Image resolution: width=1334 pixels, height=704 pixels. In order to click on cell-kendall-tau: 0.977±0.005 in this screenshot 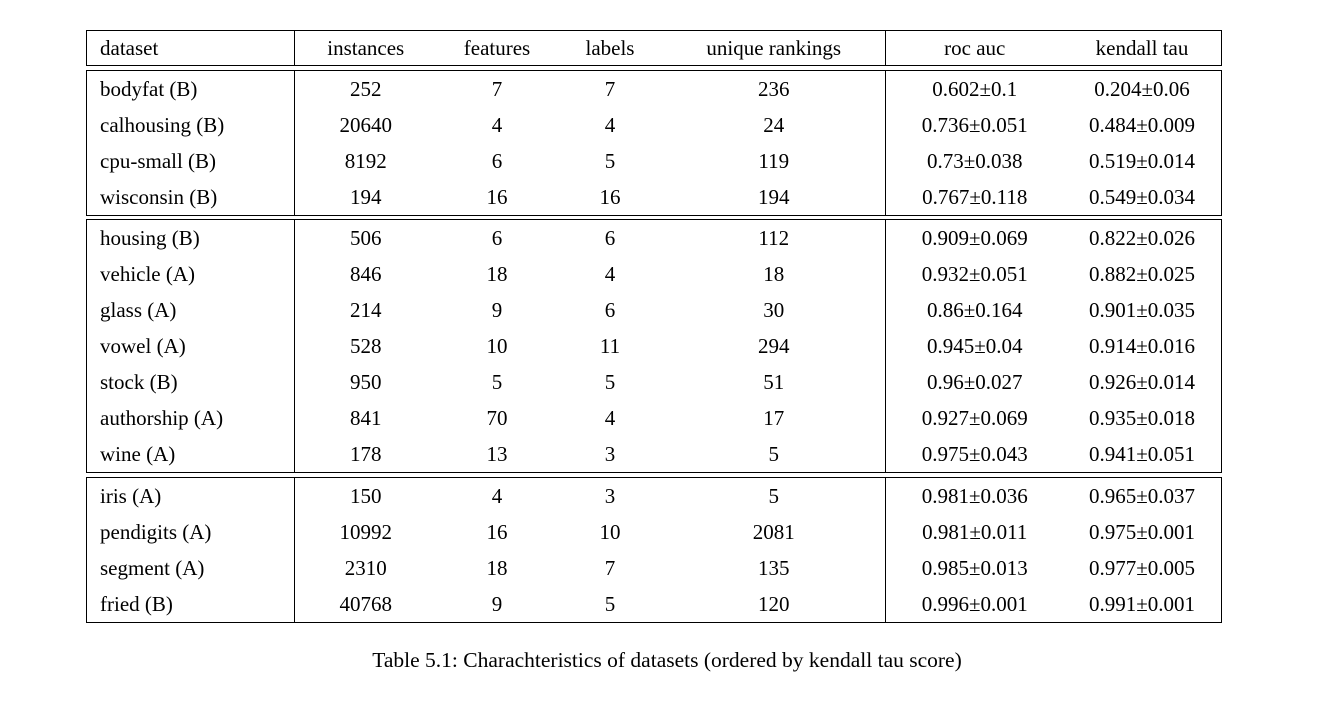, I will do `click(1142, 567)`.